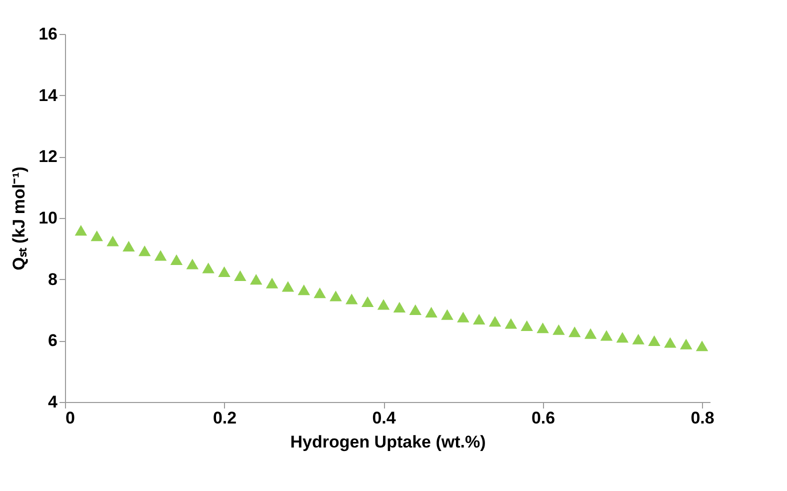 The width and height of the screenshot is (787, 491). What do you see at coordinates (53, 340) in the screenshot?
I see `y-tick-label: 6` at bounding box center [53, 340].